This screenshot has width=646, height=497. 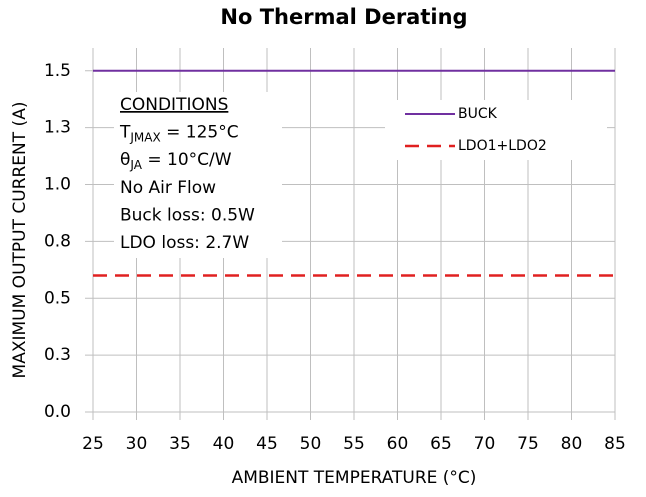 What do you see at coordinates (441, 444) in the screenshot?
I see `x-tick-label: 65` at bounding box center [441, 444].